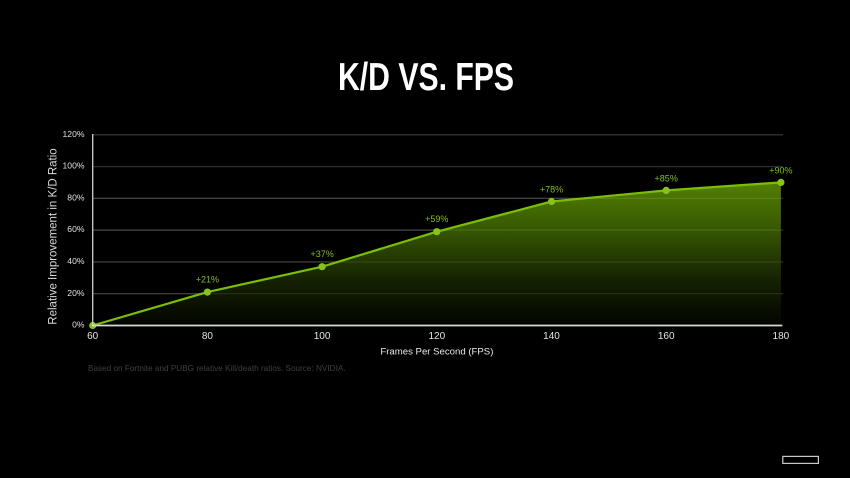 This screenshot has width=850, height=478. Describe the element at coordinates (551, 336) in the screenshot. I see `svg-text: 140` at that location.